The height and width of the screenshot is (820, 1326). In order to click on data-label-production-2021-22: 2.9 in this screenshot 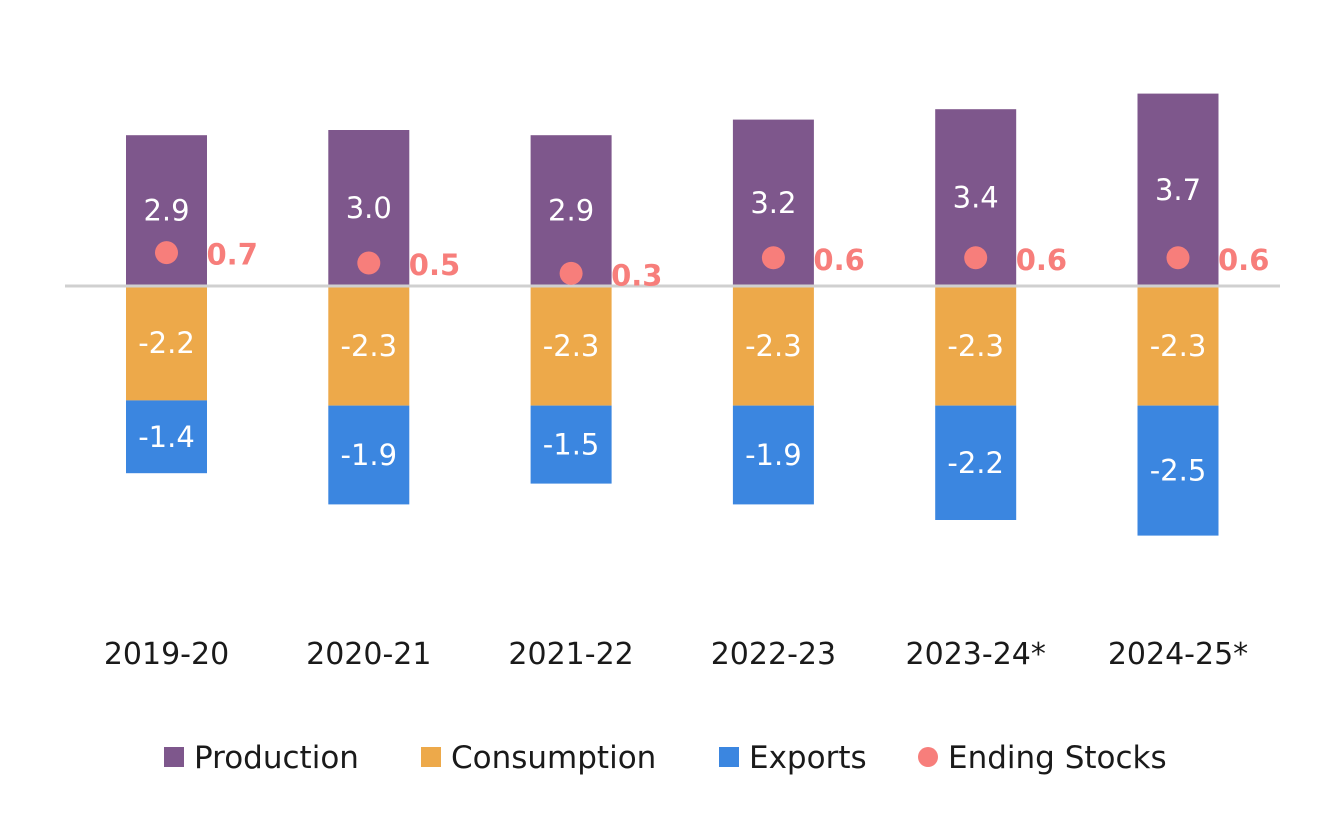, I will do `click(571, 211)`.